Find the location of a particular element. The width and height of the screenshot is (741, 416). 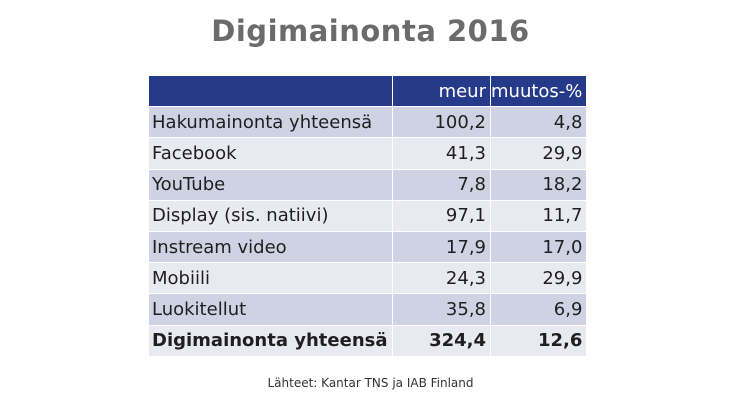

table-row: Hakumainonta yhteensä 100,2 4,8 is located at coordinates (368, 122).